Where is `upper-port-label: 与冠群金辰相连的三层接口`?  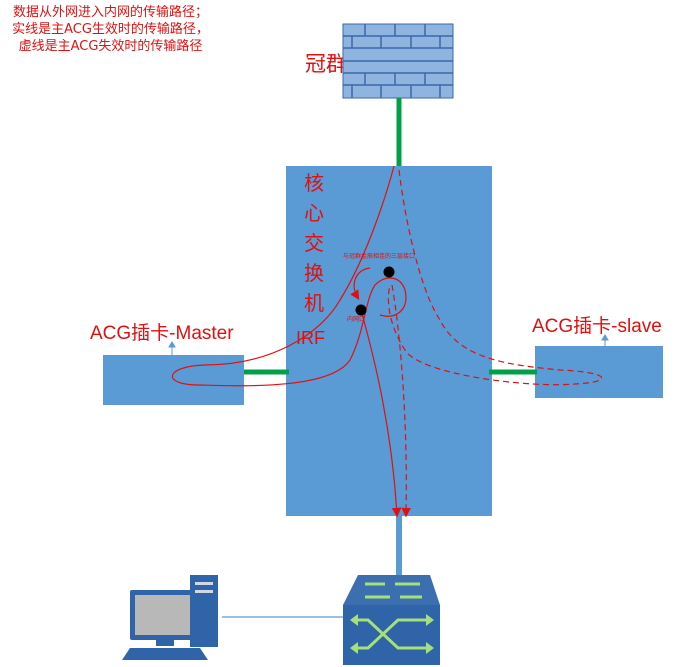
upper-port-label: 与冠群金辰相连的三层接口 is located at coordinates (379, 256).